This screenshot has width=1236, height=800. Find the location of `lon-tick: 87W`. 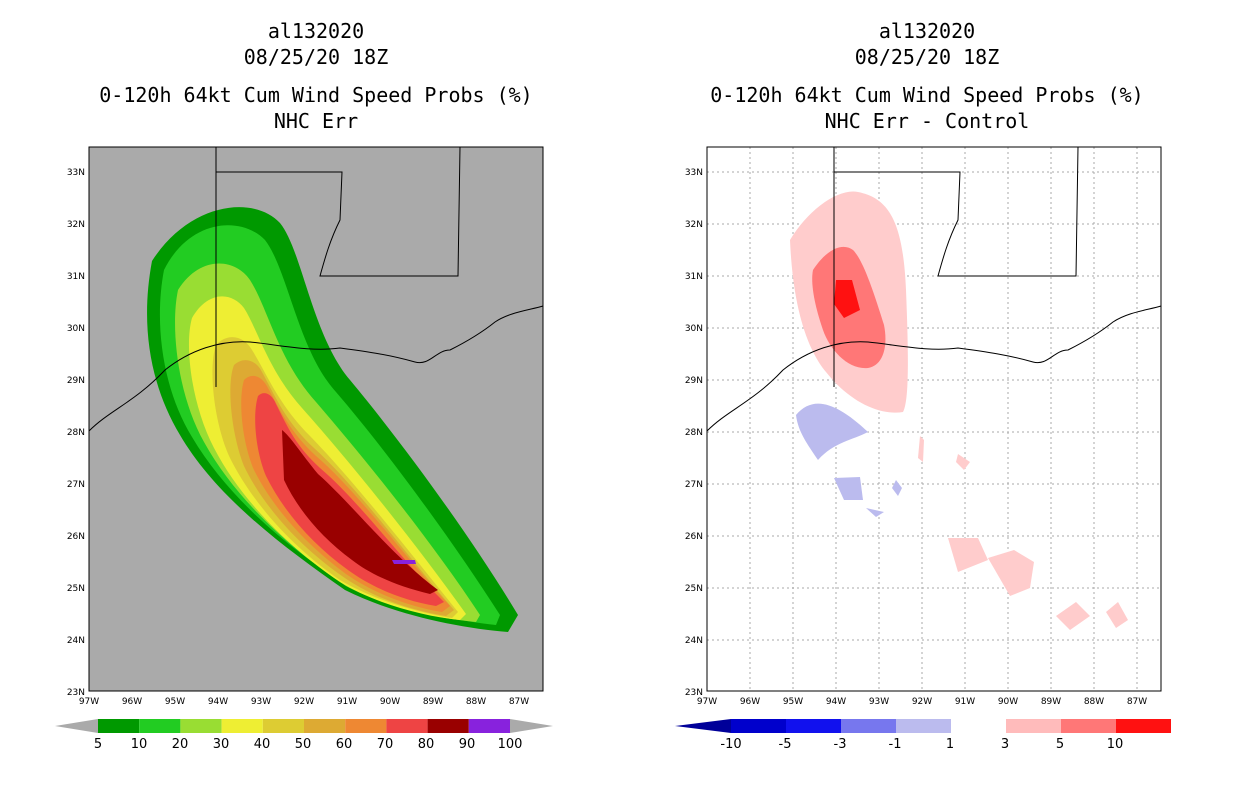

lon-tick: 87W is located at coordinates (1137, 702).